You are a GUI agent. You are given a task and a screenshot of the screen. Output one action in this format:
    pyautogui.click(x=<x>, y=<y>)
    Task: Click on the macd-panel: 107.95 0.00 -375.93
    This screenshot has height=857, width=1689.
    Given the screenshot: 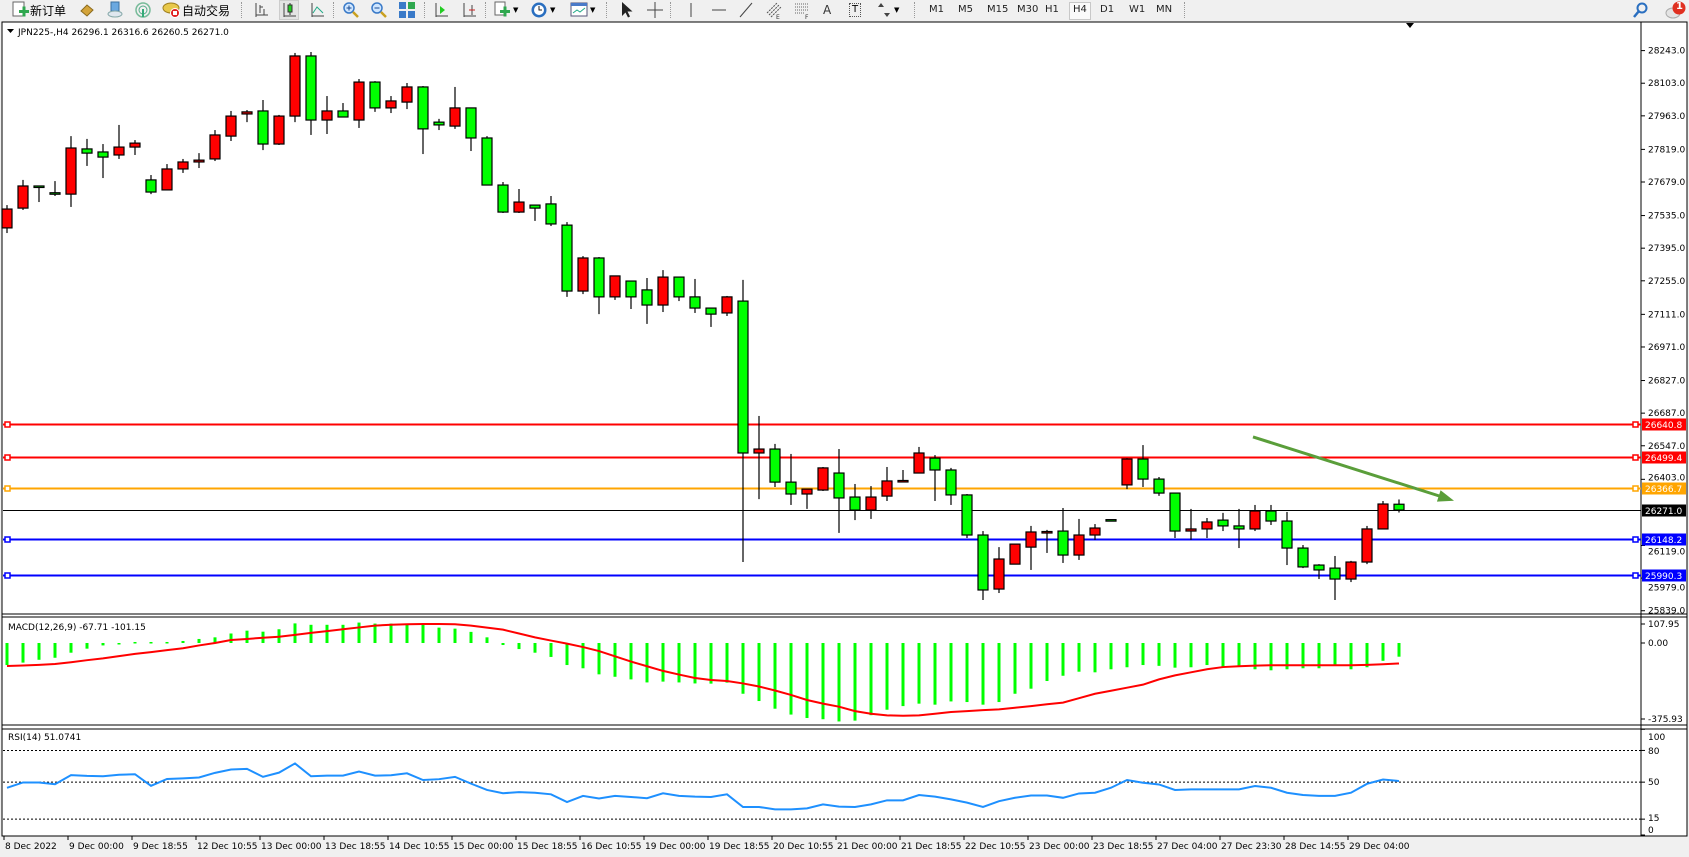 What is the action you would take?
    pyautogui.click(x=844, y=672)
    